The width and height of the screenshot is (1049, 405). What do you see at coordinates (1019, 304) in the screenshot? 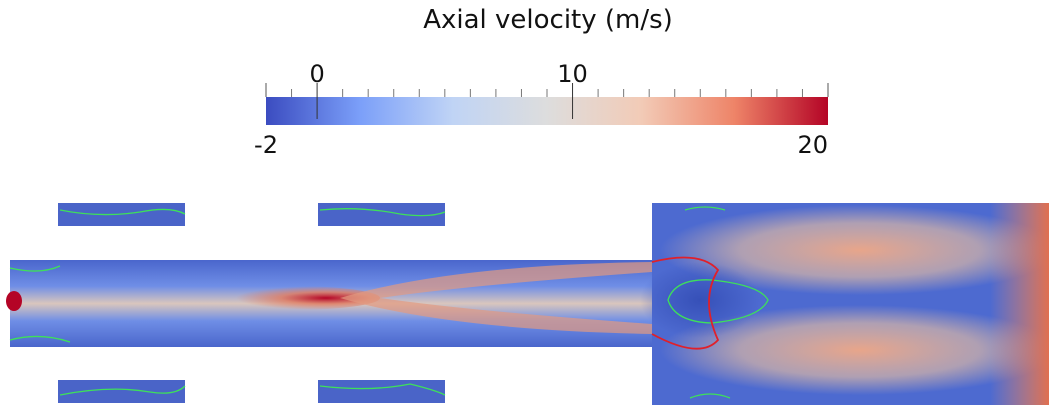
I see `wall-zone` at bounding box center [1019, 304].